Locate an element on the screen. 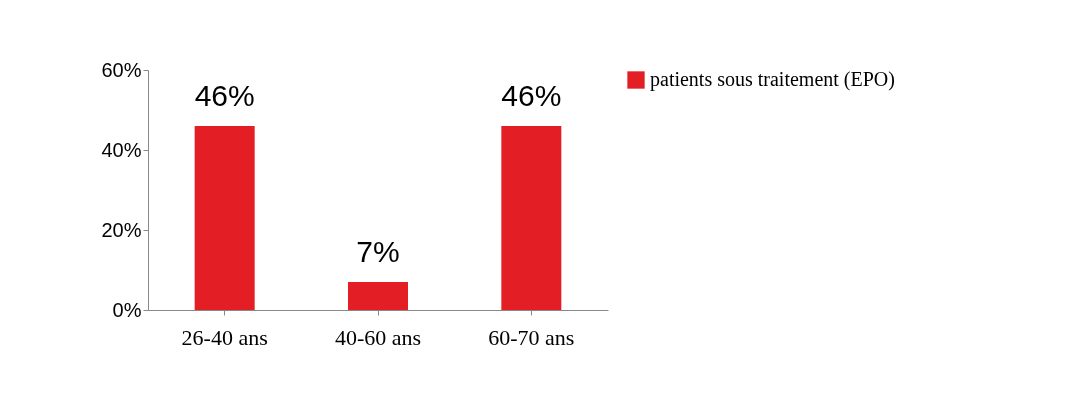  x-tick-label: 60-70 ans is located at coordinates (531, 337).